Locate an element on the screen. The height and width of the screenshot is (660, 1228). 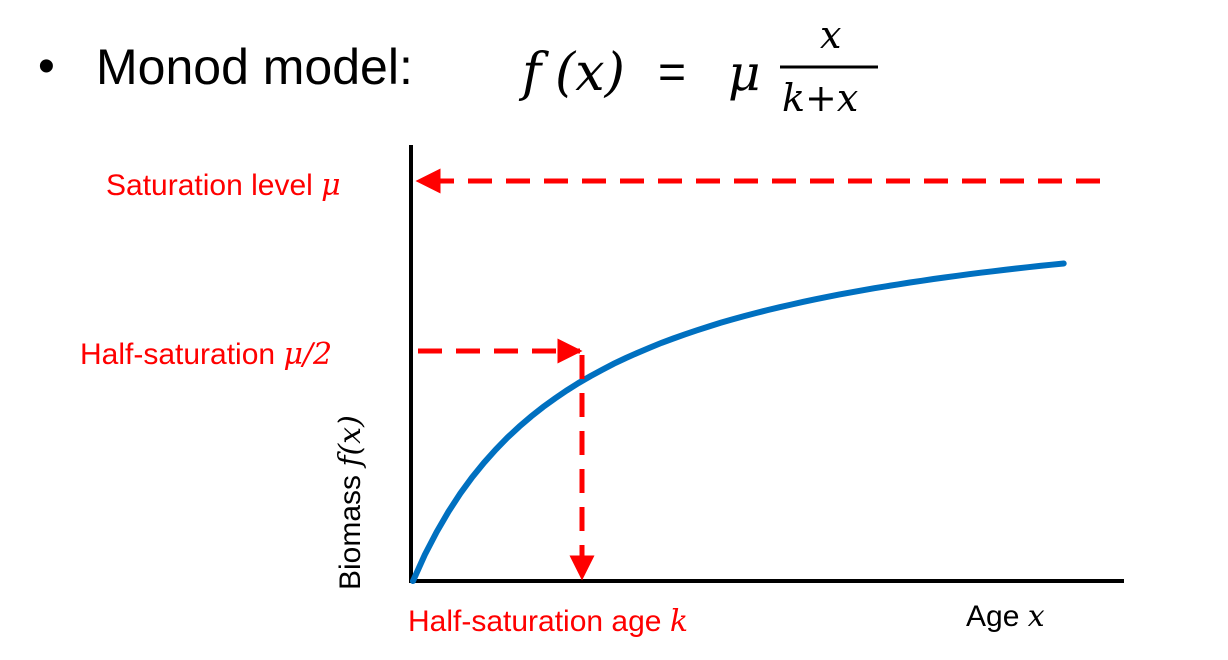
formula-f: f is located at coordinates (533, 73).